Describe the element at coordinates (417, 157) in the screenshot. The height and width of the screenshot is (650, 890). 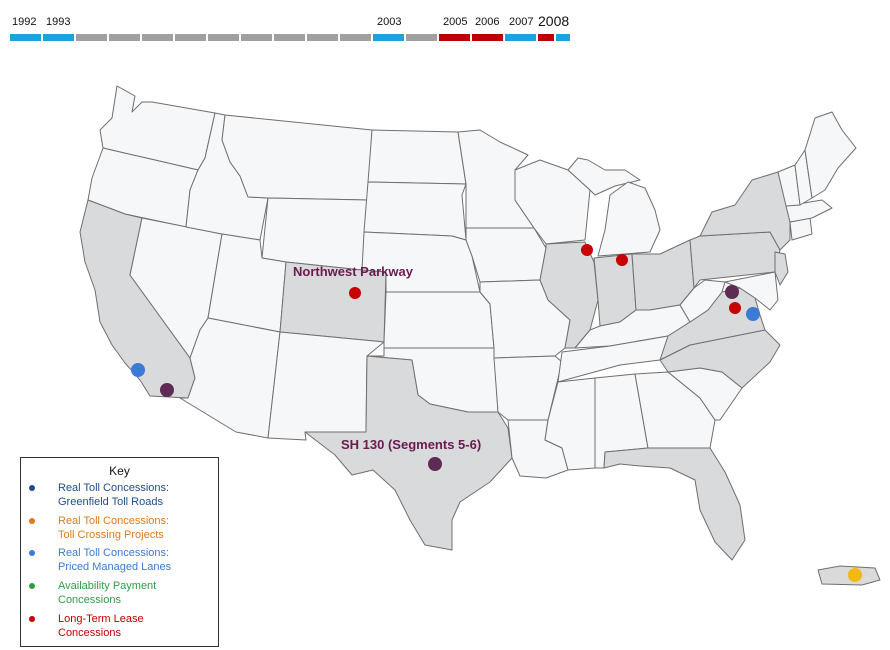
I see `state-north-dakota` at that location.